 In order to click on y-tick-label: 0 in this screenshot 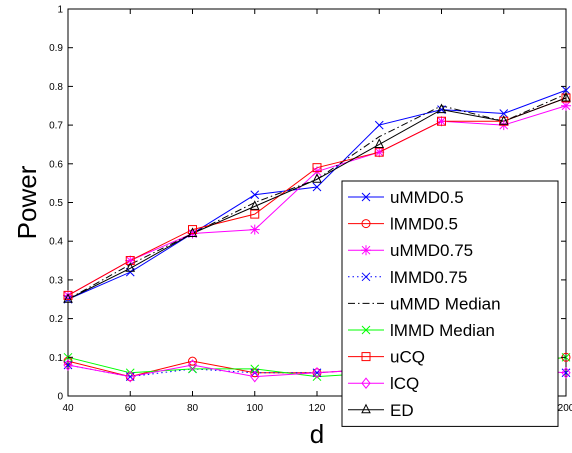, I will do `click(60, 397)`.